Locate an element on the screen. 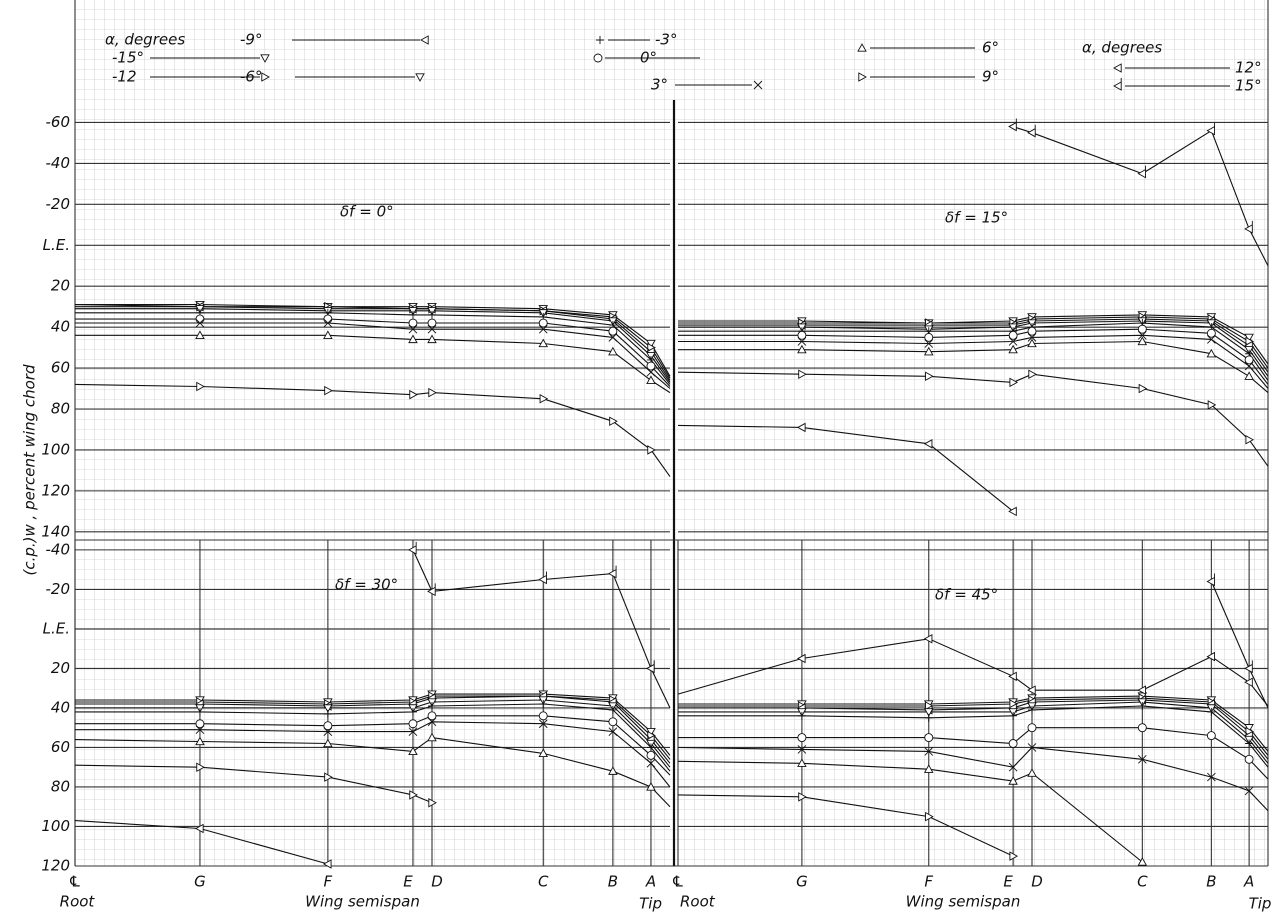 Image resolution: width=1271 pixels, height=919 pixels. y-axis-label: (c.p.)w , percent wing chord is located at coordinates (30, 469).